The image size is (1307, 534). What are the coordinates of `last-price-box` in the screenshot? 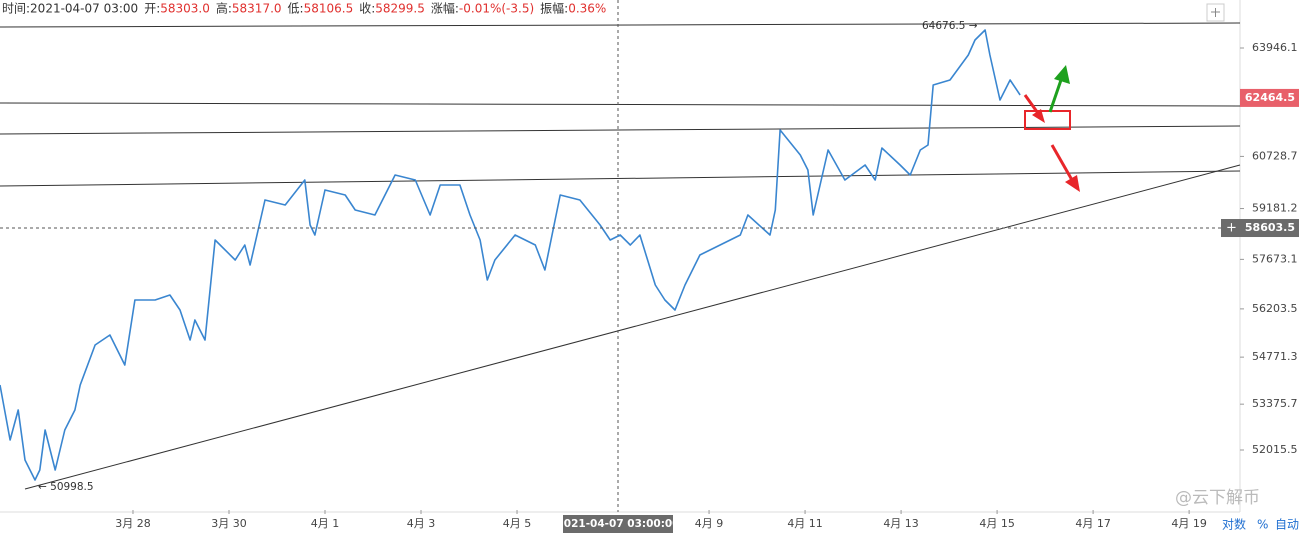 It's located at (1269, 97).